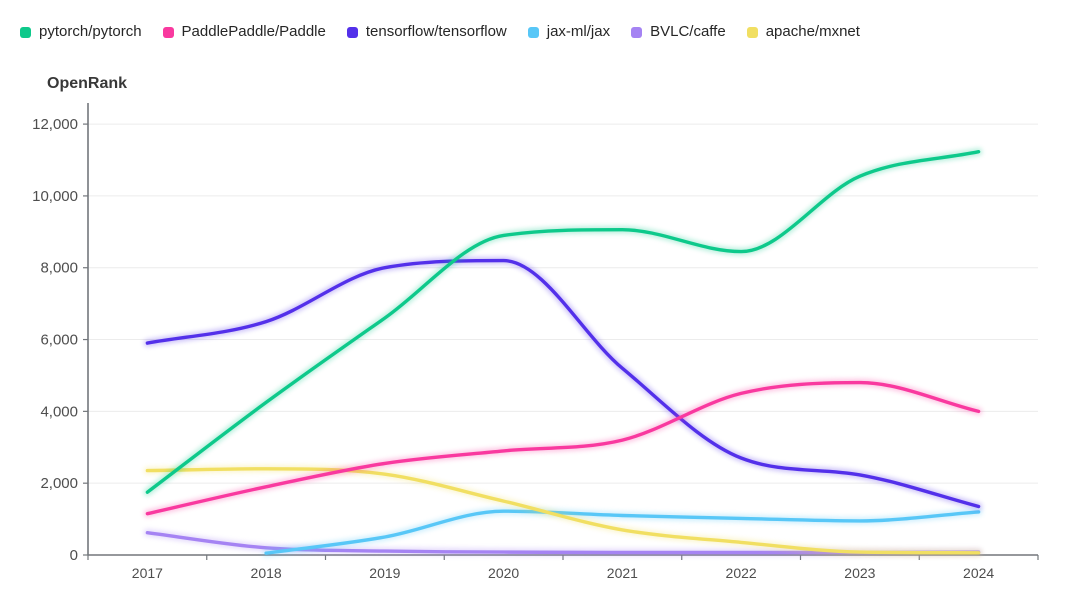  Describe the element at coordinates (622, 573) in the screenshot. I see `x-axis-tick-label: 2021` at that location.